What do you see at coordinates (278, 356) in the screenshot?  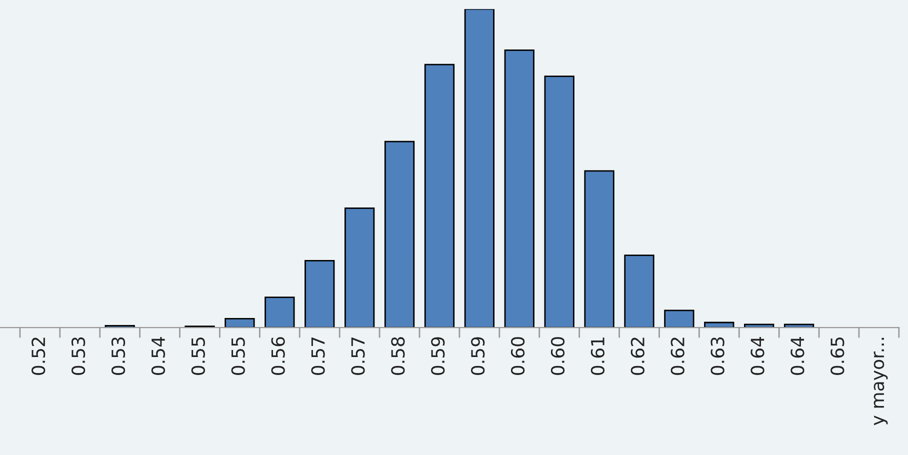 I see `x-tick-label: 0.56` at bounding box center [278, 356].